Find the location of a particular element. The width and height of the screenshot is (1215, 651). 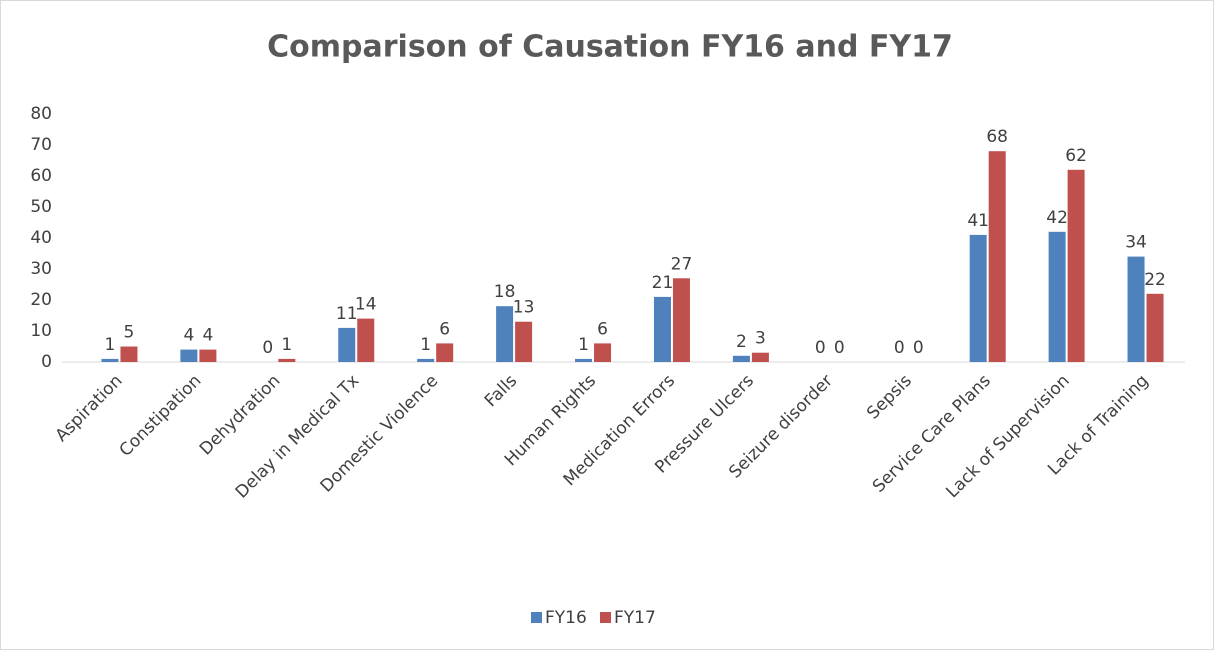

y-tick-label: 40 is located at coordinates (41, 238).